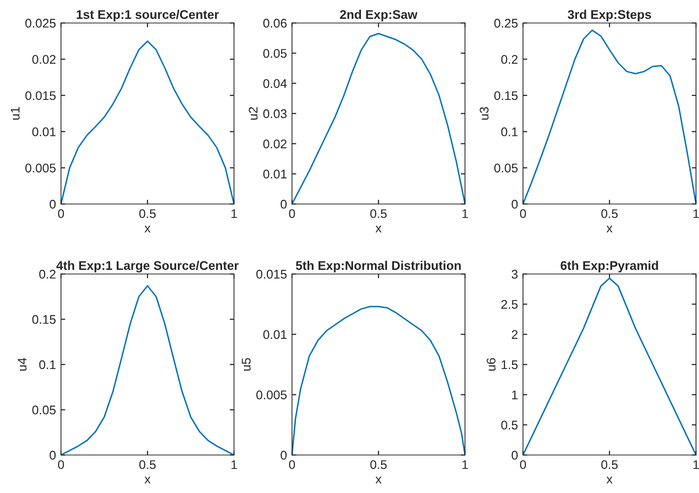  Describe the element at coordinates (509, 304) in the screenshot. I see `y-tick-label: 2.5` at that location.